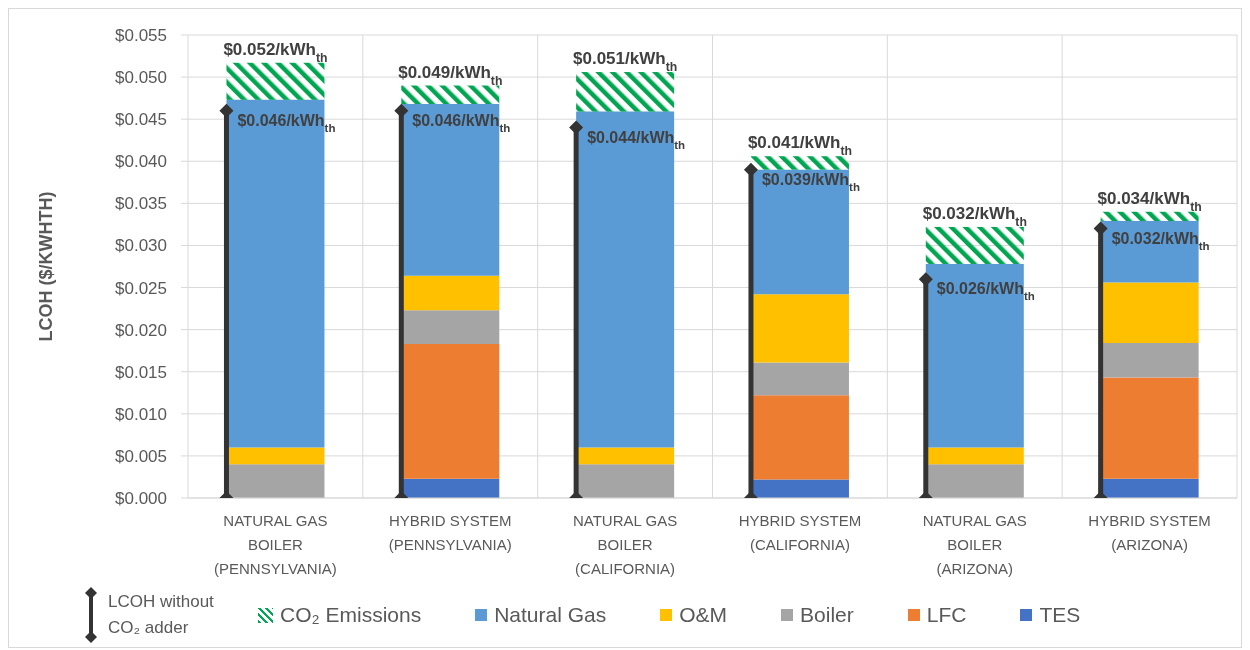 Image resolution: width=1250 pixels, height=650 pixels. I want to click on total-label: $0.051/kWh$_{th}$, so click(625, 62).